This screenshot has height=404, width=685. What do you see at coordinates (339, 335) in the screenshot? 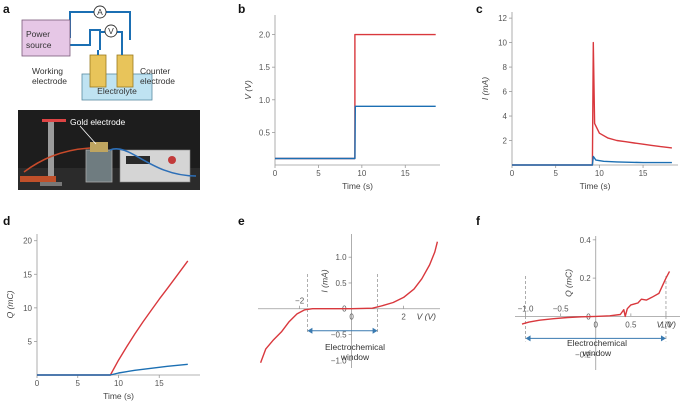
I see `e-y-tick-label: −0.5` at bounding box center [339, 335].